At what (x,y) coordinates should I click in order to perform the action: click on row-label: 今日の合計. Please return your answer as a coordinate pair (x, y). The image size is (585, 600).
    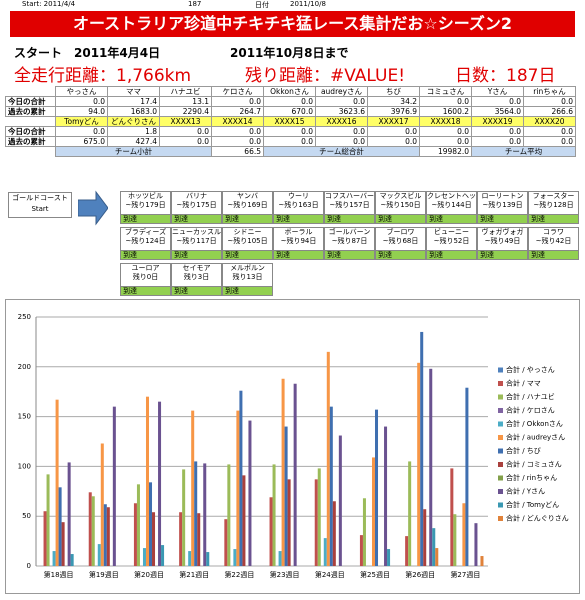
    Looking at the image, I should click on (30, 101).